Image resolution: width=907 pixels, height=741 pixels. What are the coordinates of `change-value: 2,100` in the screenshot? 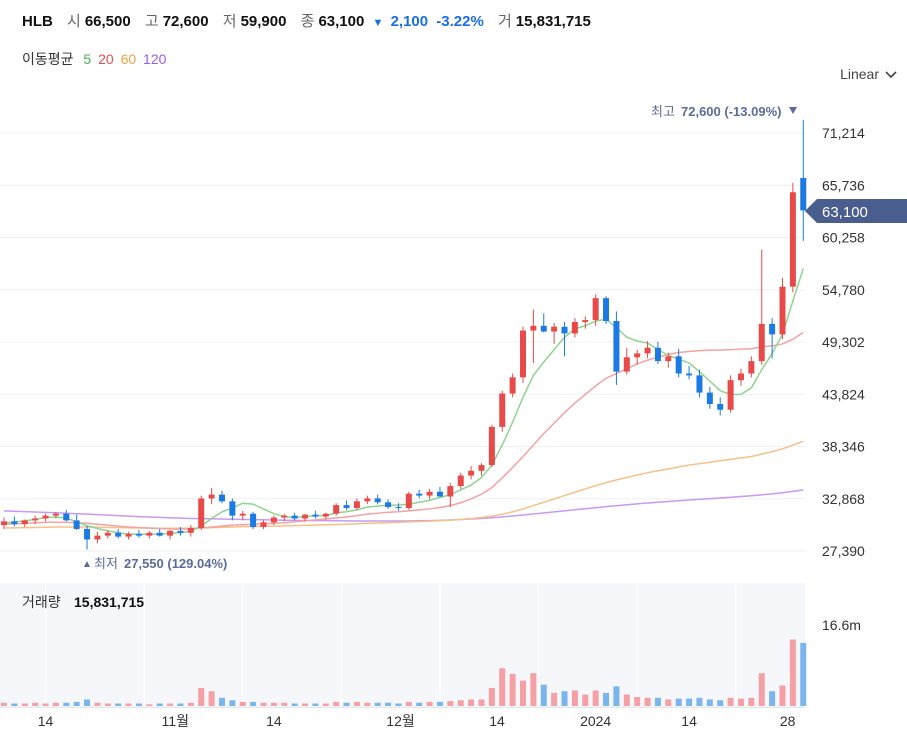 It's located at (409, 21).